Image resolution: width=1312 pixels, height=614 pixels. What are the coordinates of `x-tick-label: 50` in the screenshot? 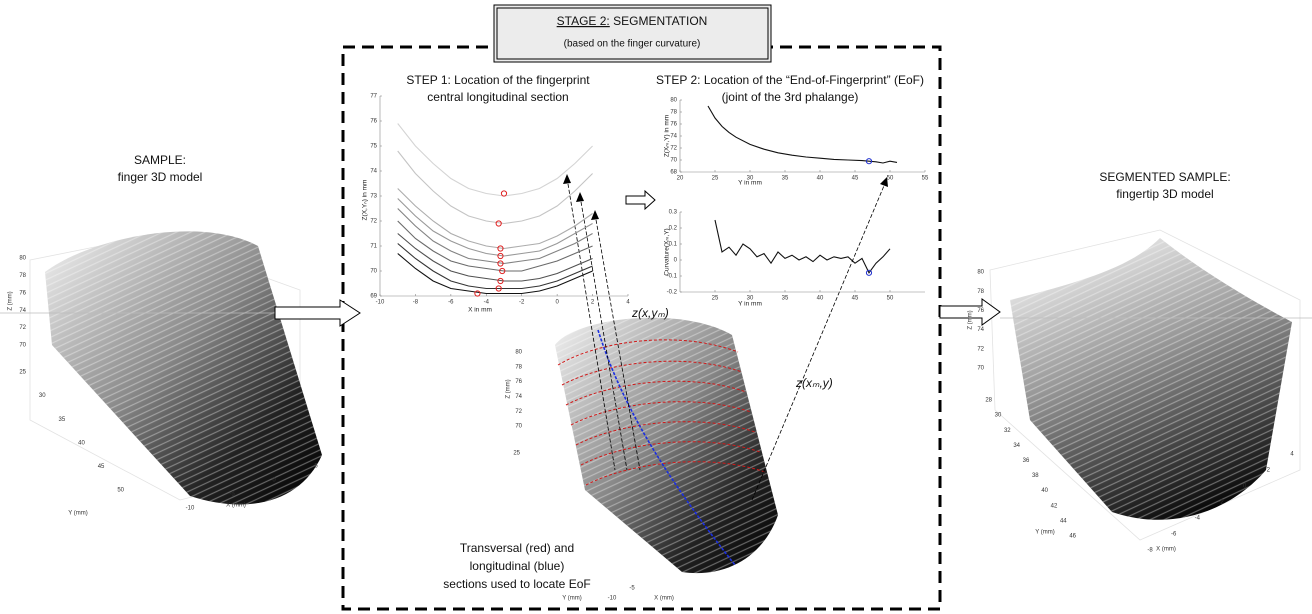 It's located at (890, 179).